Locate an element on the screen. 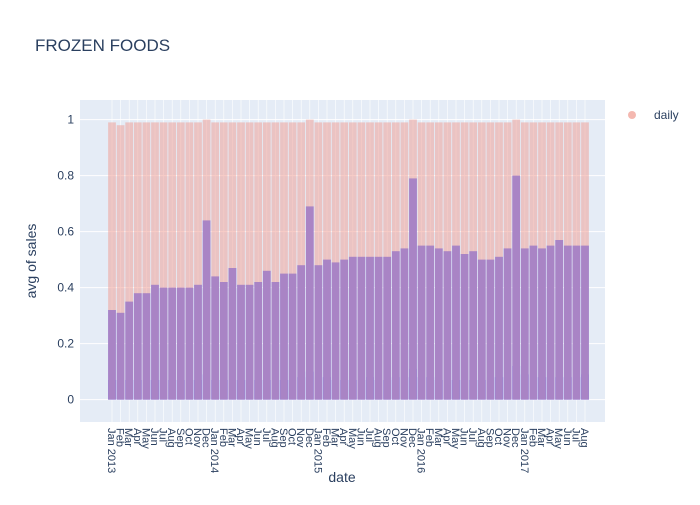  y-tick-label: 0.2 is located at coordinates (65, 344).